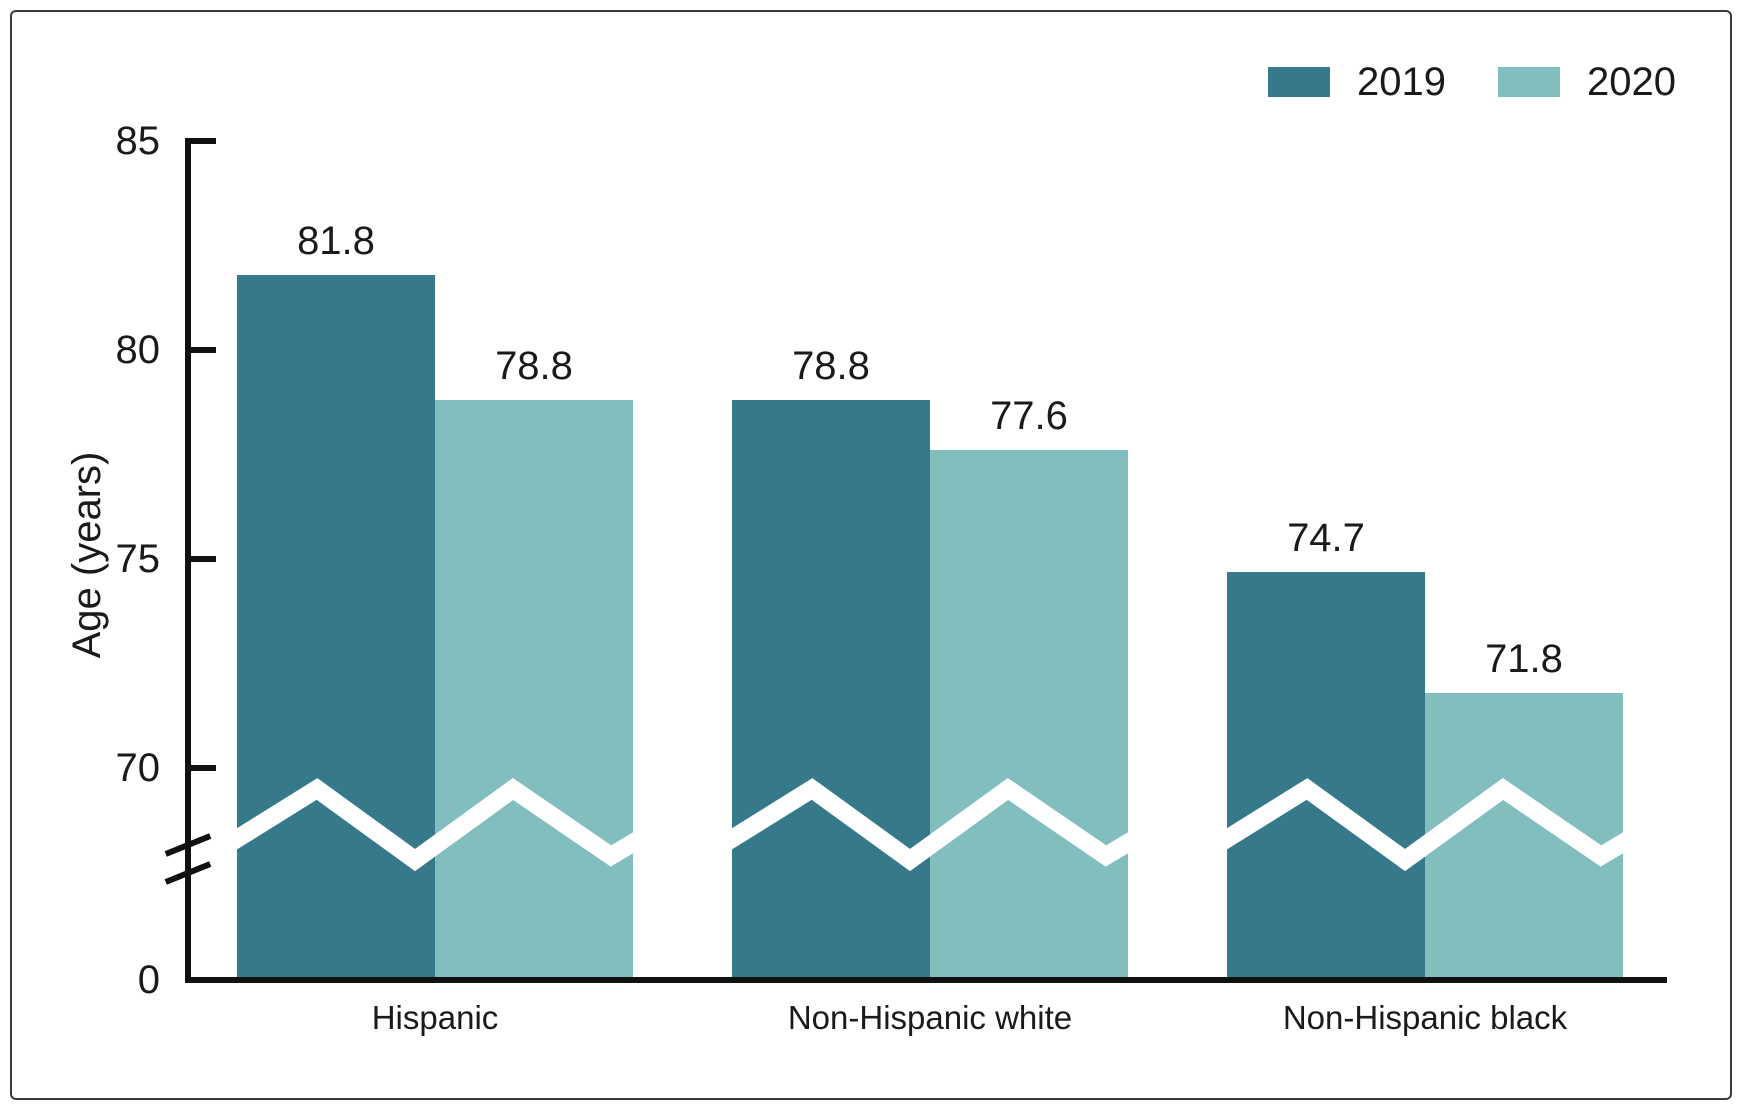 Image resolution: width=1742 pixels, height=1110 pixels. What do you see at coordinates (1326, 774) in the screenshot?
I see `bar-2019-non-hispanic-black` at bounding box center [1326, 774].